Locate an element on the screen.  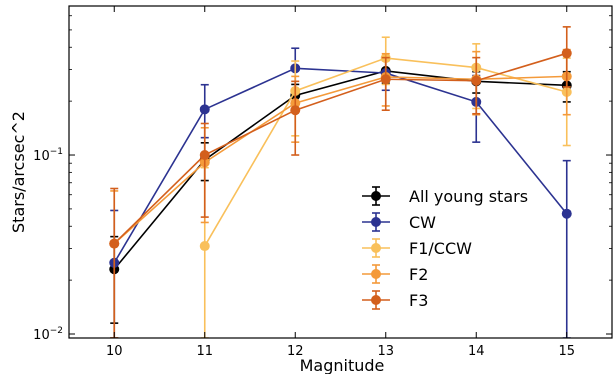
legend-item-3: F2 is located at coordinates (395, 274).